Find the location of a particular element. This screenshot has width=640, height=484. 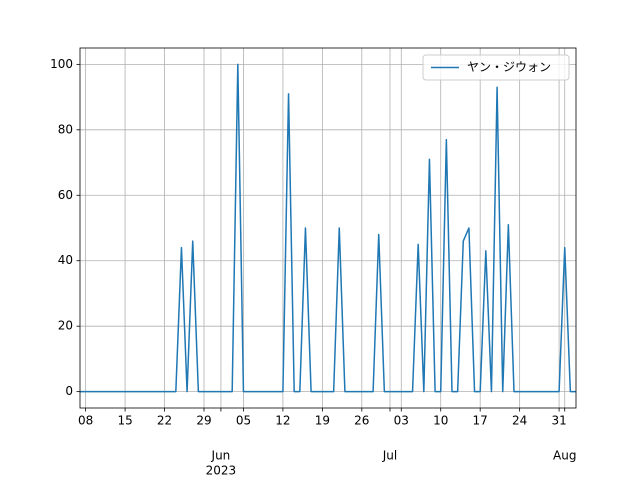

x-tick-label: 24 is located at coordinates (519, 421).